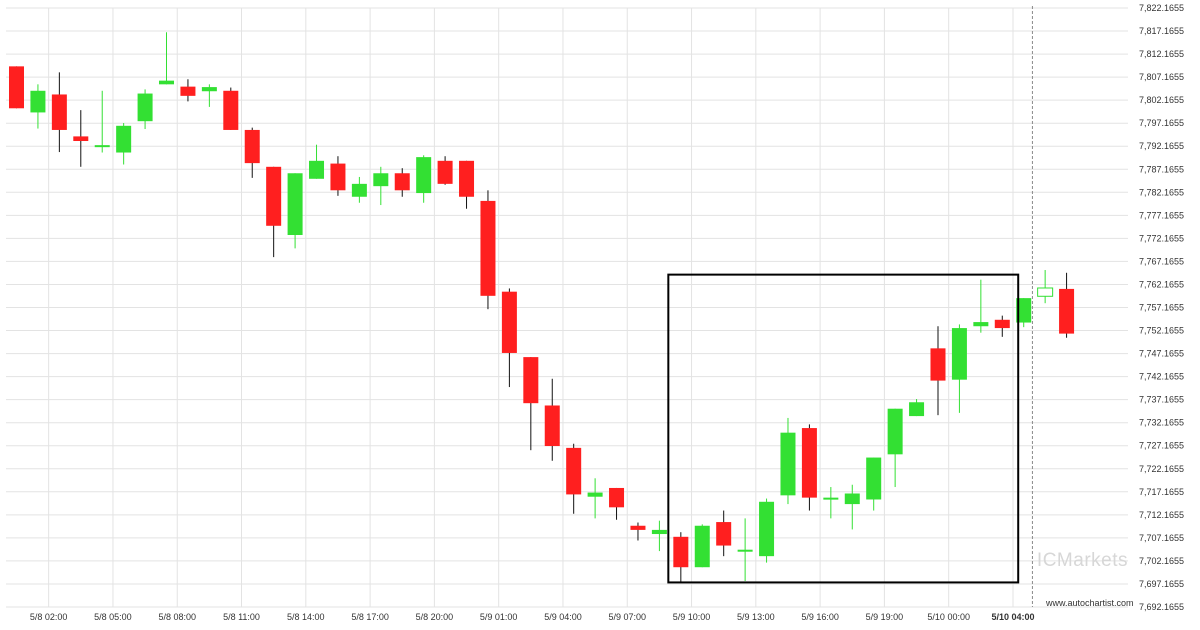 The height and width of the screenshot is (630, 1200). I want to click on y-tick-label: 7,742.1655, so click(1161, 377).